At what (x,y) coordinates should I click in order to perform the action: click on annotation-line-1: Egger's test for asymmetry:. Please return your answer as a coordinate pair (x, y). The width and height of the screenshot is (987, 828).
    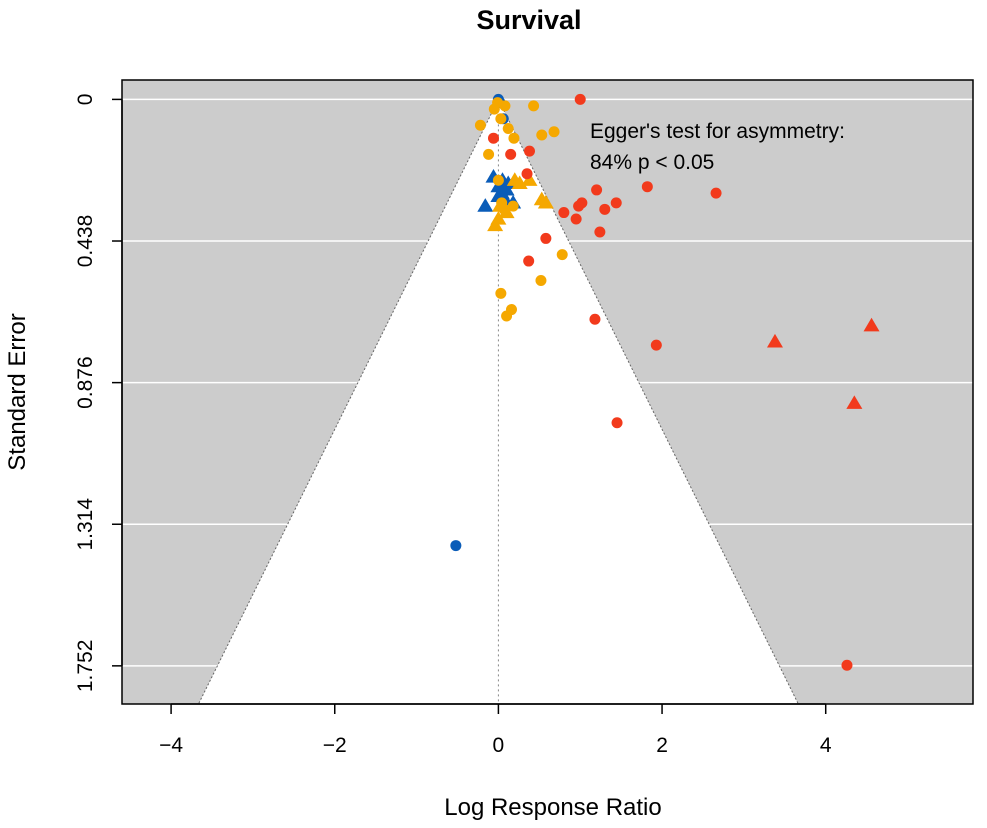
    Looking at the image, I should click on (717, 131).